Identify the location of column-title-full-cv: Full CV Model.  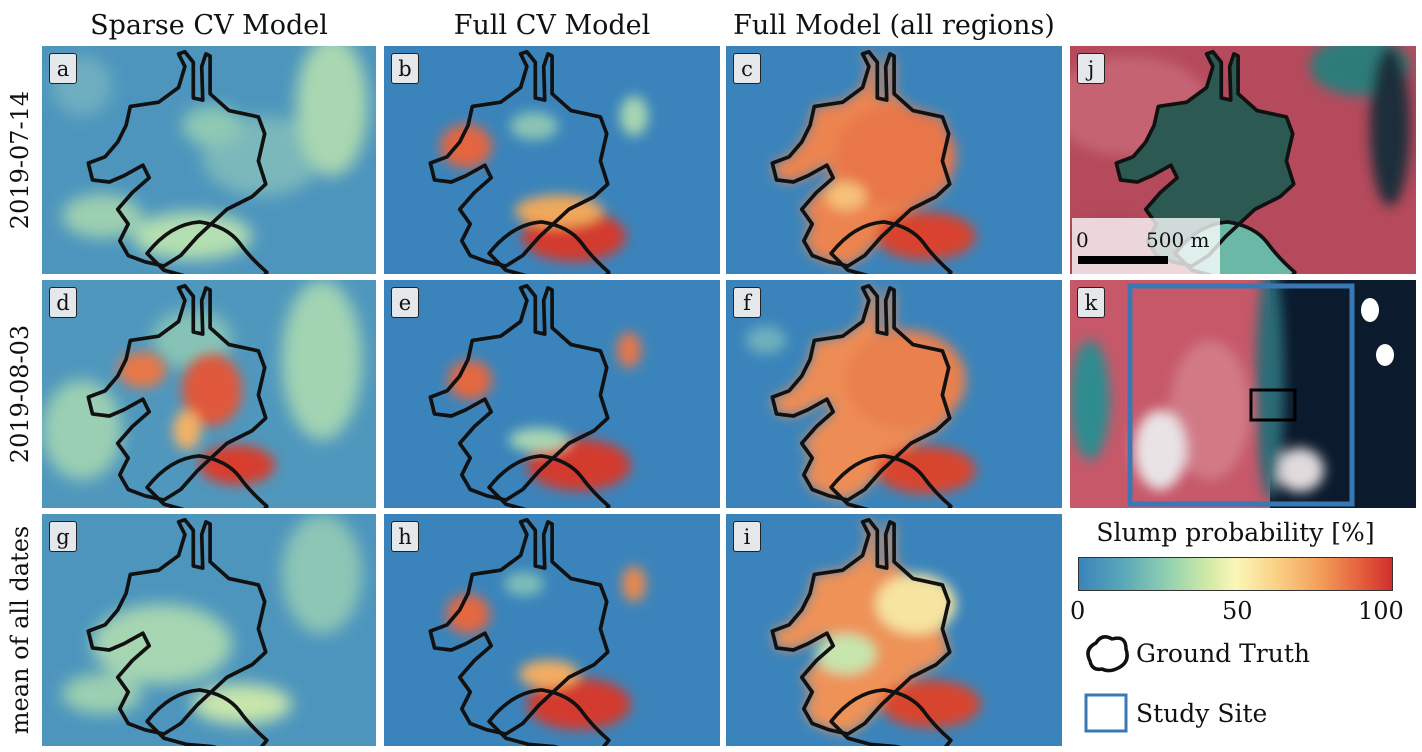
(552, 25).